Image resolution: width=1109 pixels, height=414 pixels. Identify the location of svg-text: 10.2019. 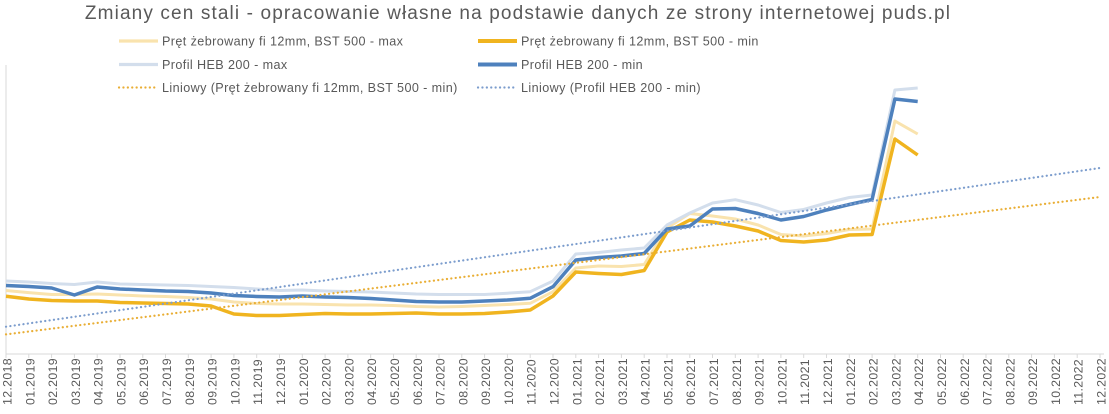
(235, 381).